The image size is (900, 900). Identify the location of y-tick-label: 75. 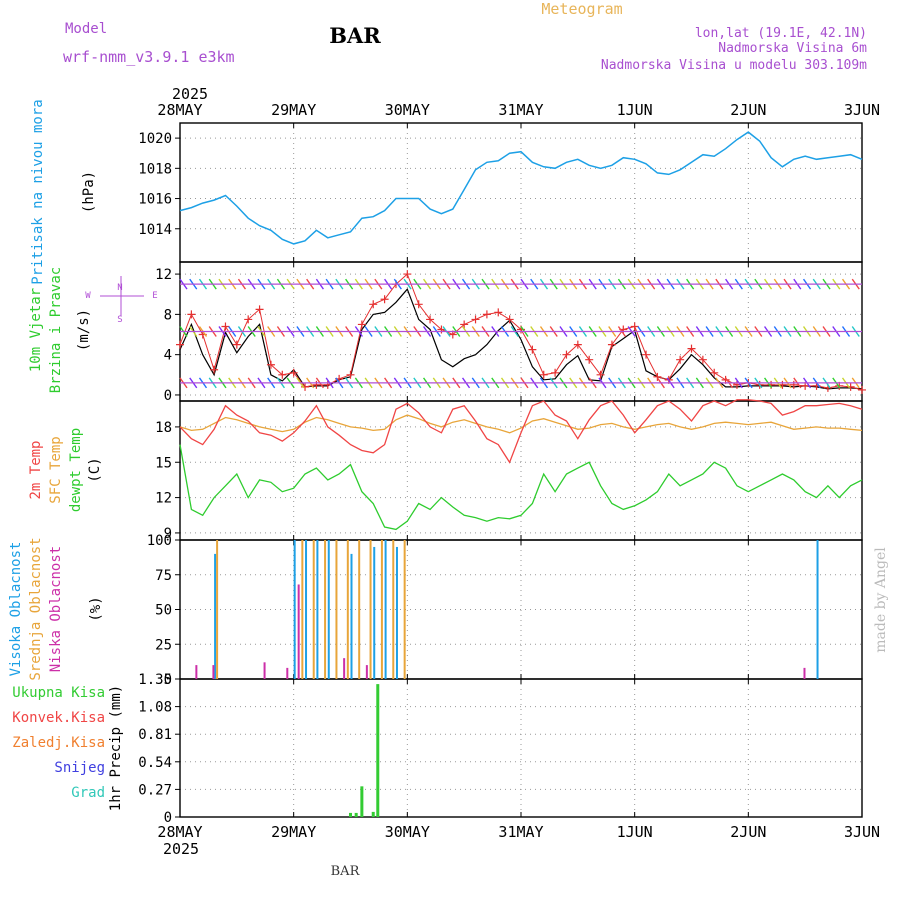
(163, 576).